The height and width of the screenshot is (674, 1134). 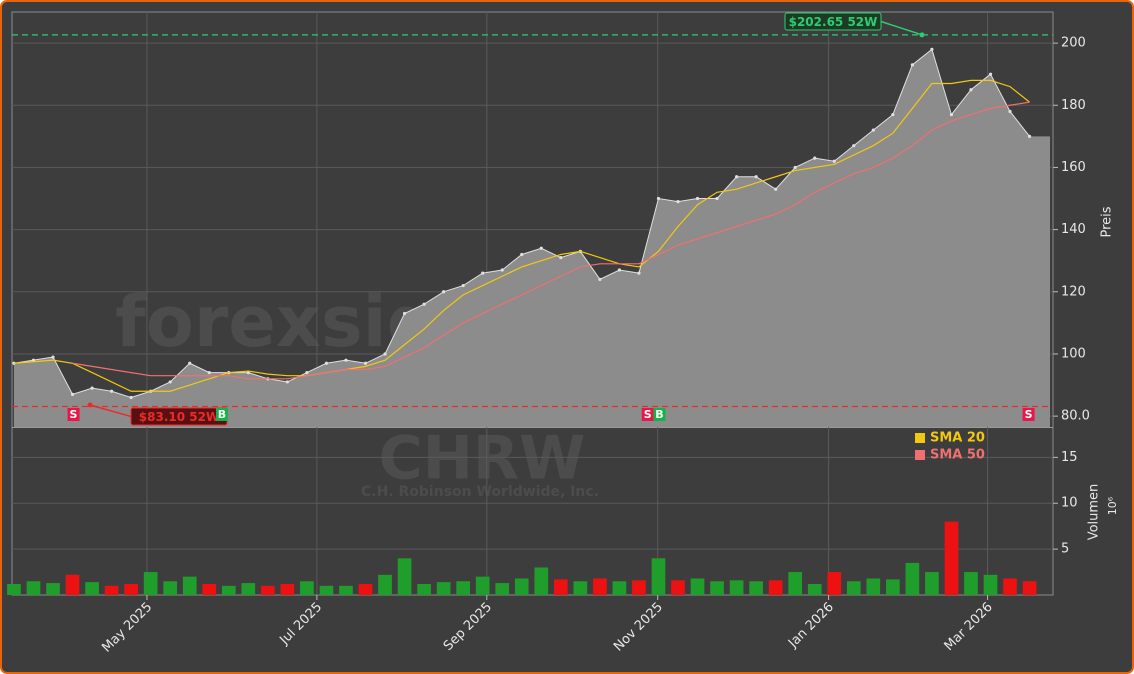 I want to click on y-tick-label: 100, so click(x=1073, y=353).